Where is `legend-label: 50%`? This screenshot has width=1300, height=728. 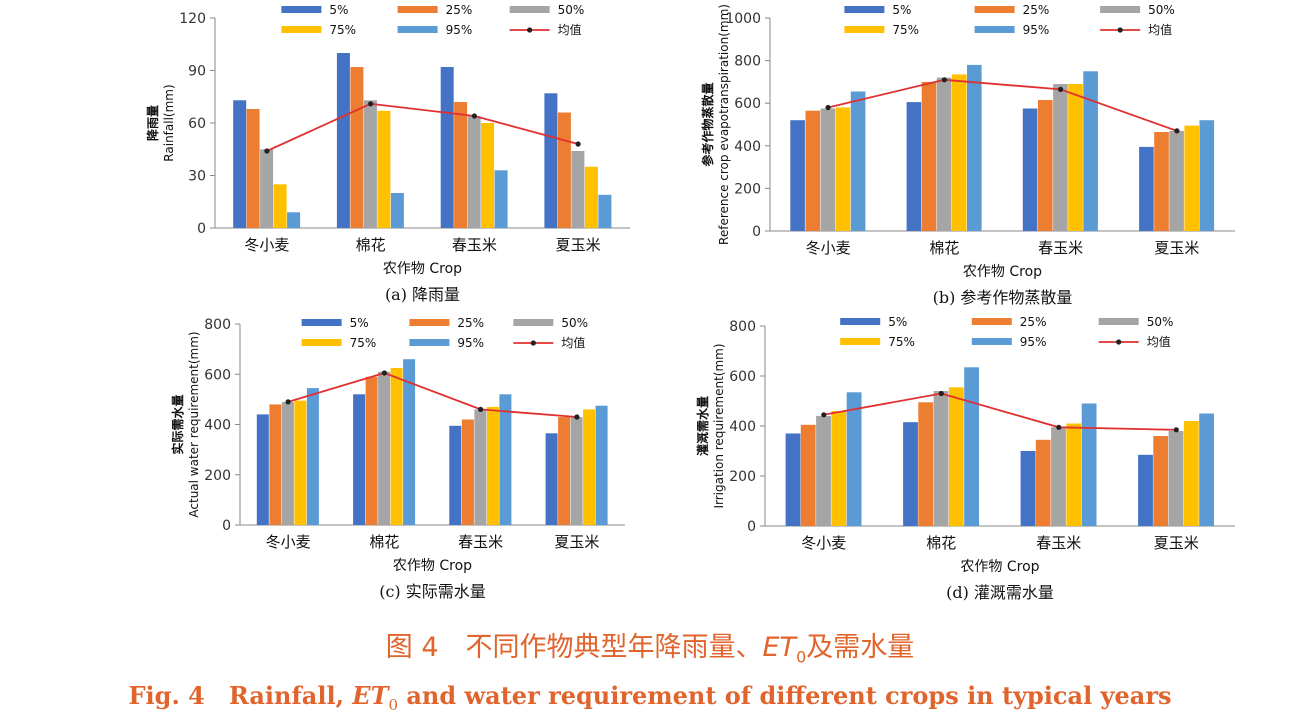
legend-label: 50% is located at coordinates (571, 10).